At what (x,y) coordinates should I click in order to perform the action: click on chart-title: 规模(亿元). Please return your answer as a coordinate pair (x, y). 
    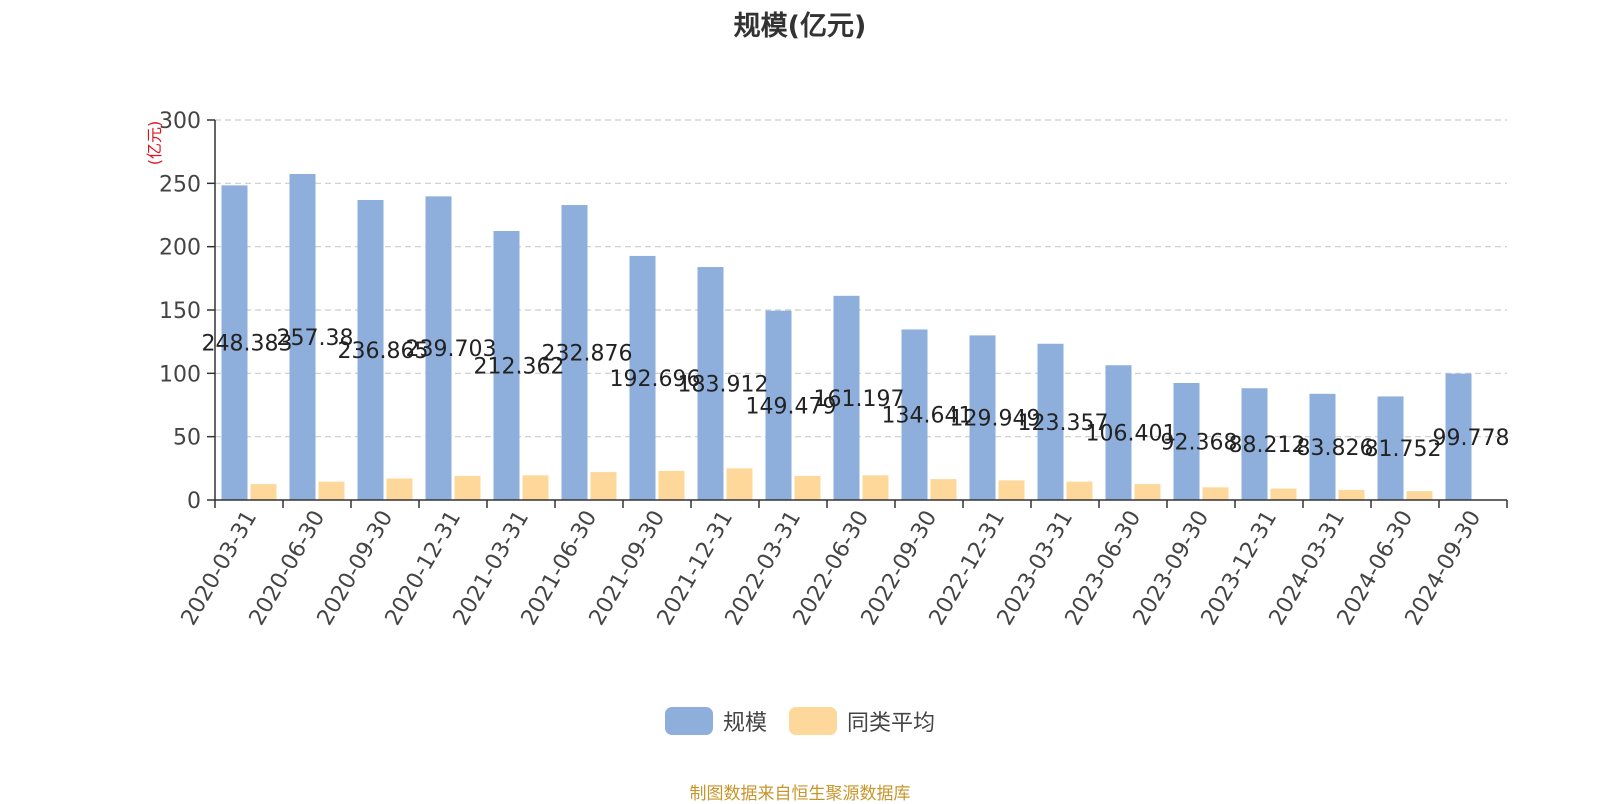
    Looking at the image, I should click on (800, 26).